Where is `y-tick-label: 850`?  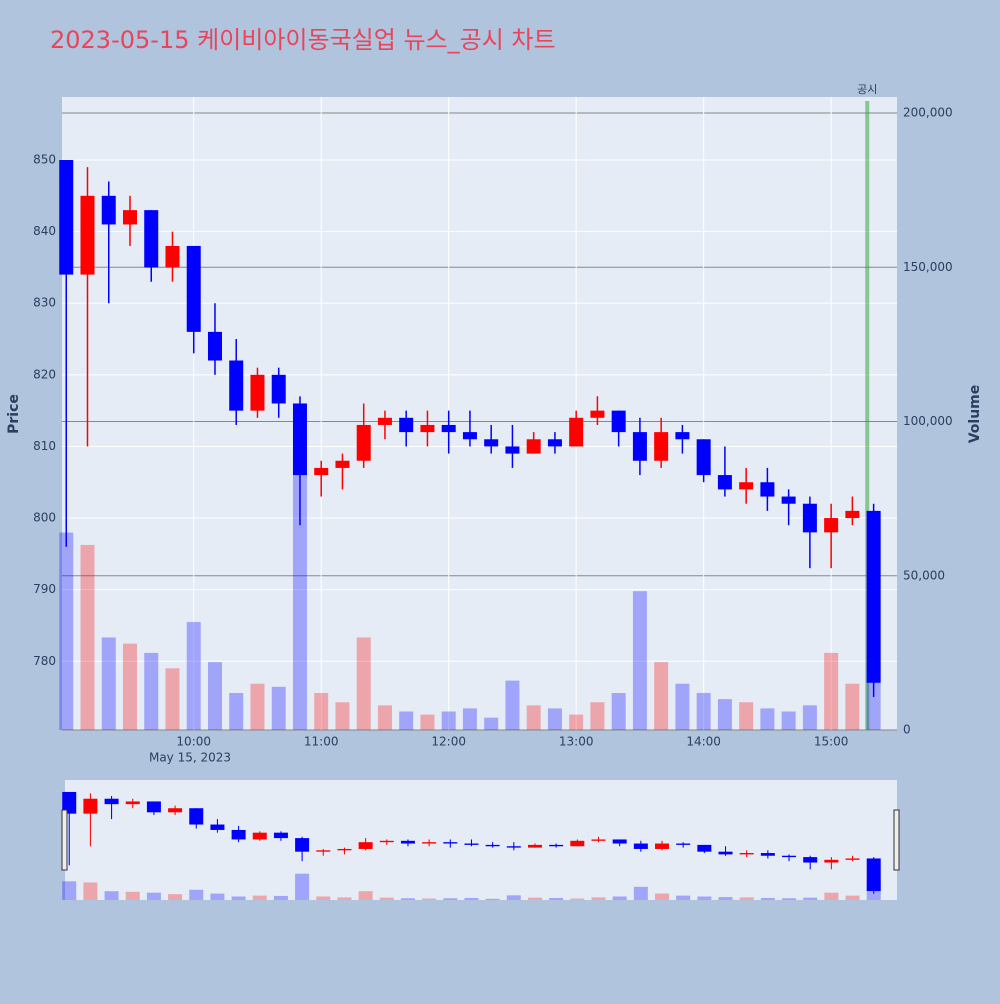 y-tick-label: 850 is located at coordinates (44, 160).